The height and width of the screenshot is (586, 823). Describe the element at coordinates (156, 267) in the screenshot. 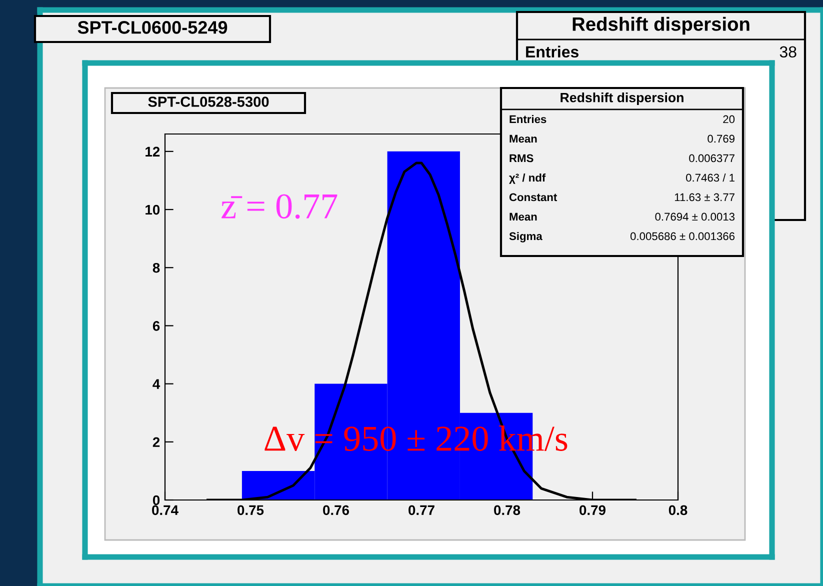

I see `y-tick-label: 8` at that location.